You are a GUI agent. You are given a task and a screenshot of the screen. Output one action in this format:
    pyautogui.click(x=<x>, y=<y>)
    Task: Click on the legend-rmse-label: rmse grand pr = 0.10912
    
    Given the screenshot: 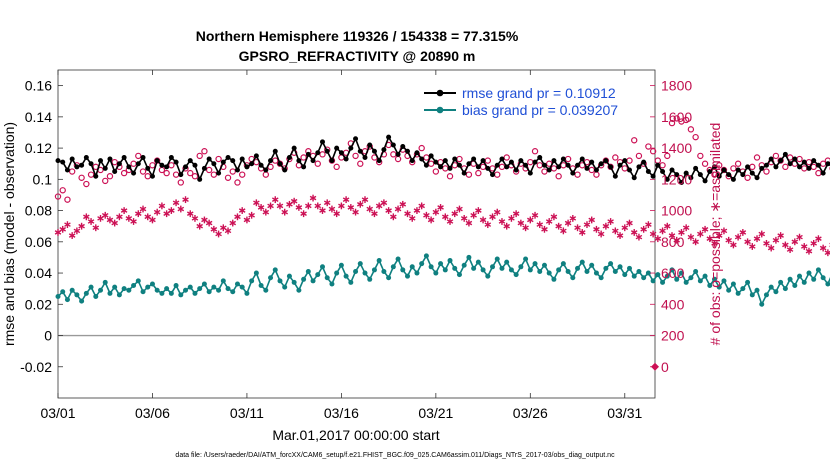 What is the action you would take?
    pyautogui.click(x=539, y=93)
    